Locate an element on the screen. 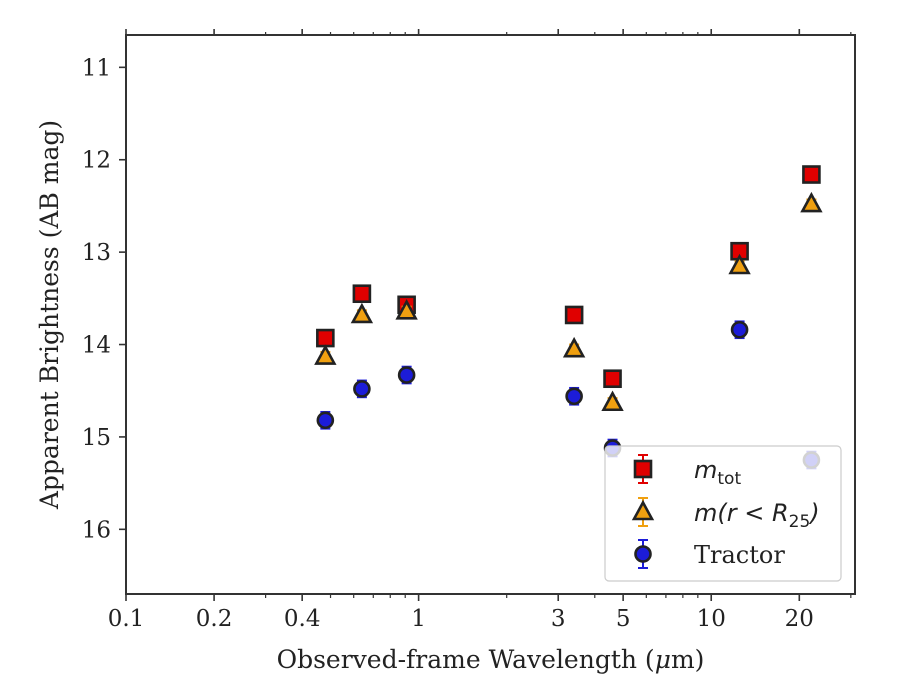  y-tick-label: 15 is located at coordinates (96, 438).